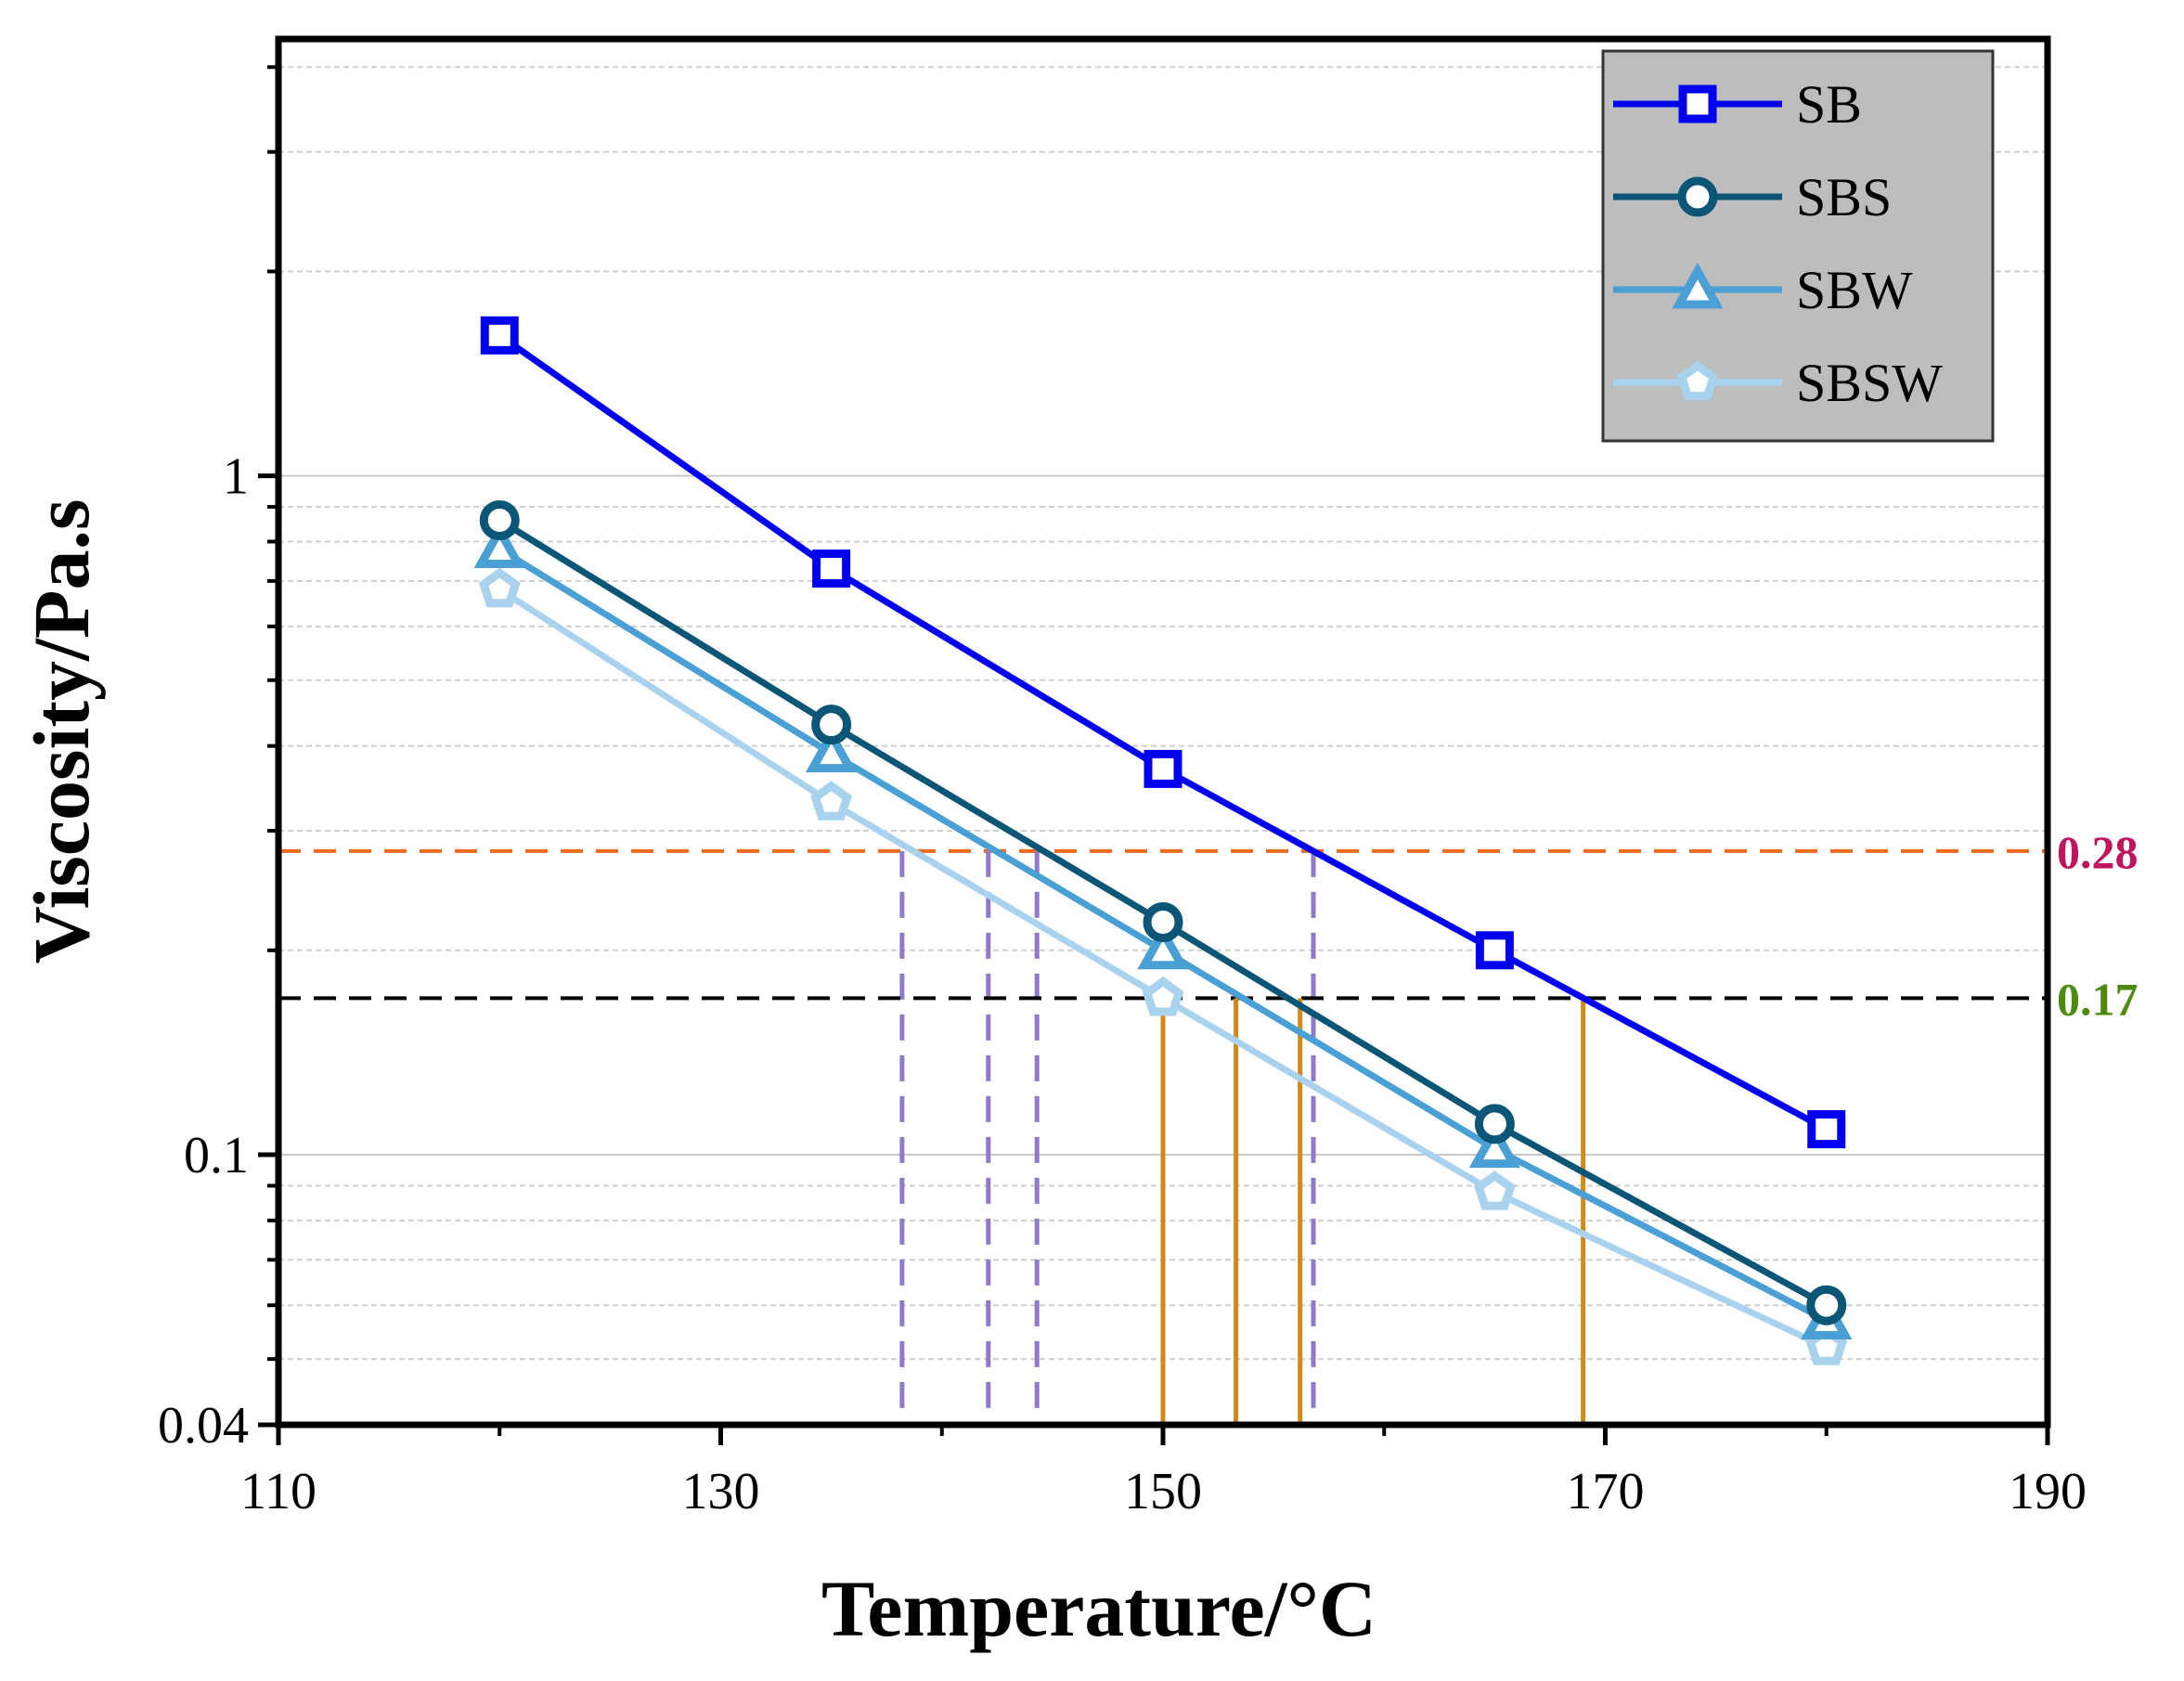  What do you see at coordinates (2098, 999) in the screenshot?
I see `reference-label: 0.17` at bounding box center [2098, 999].